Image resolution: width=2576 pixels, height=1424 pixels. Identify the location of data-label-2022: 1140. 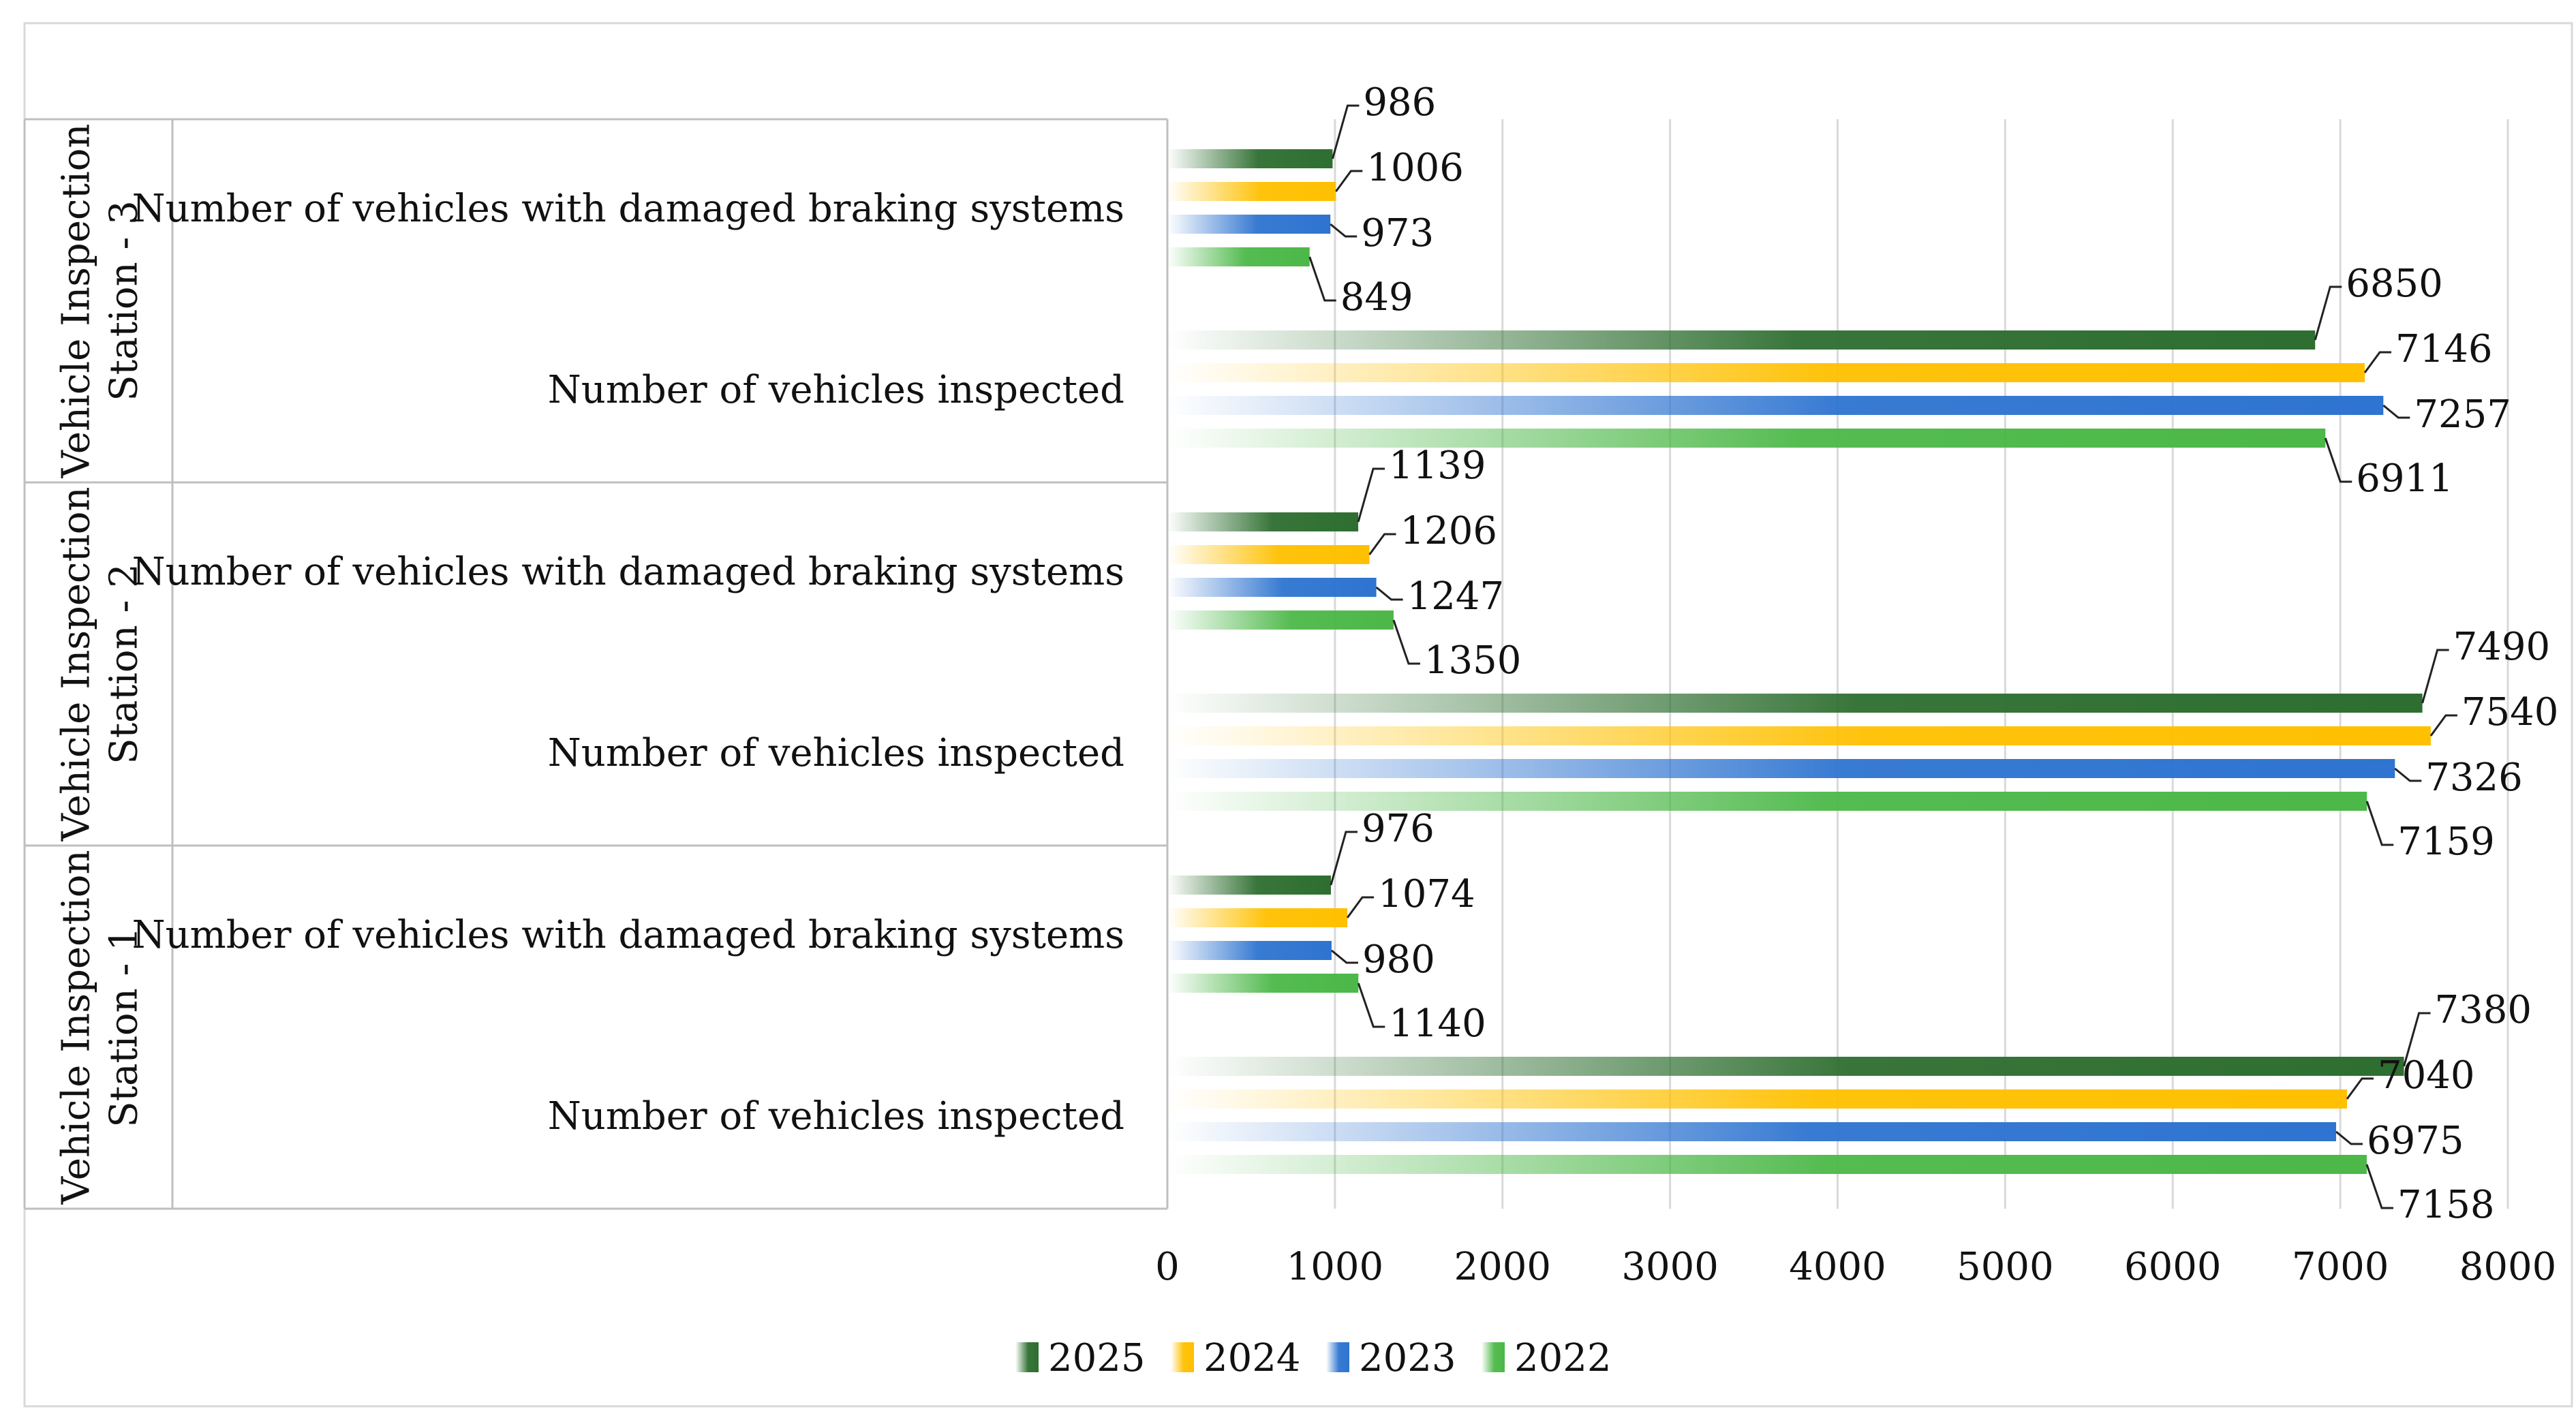
(1437, 1024).